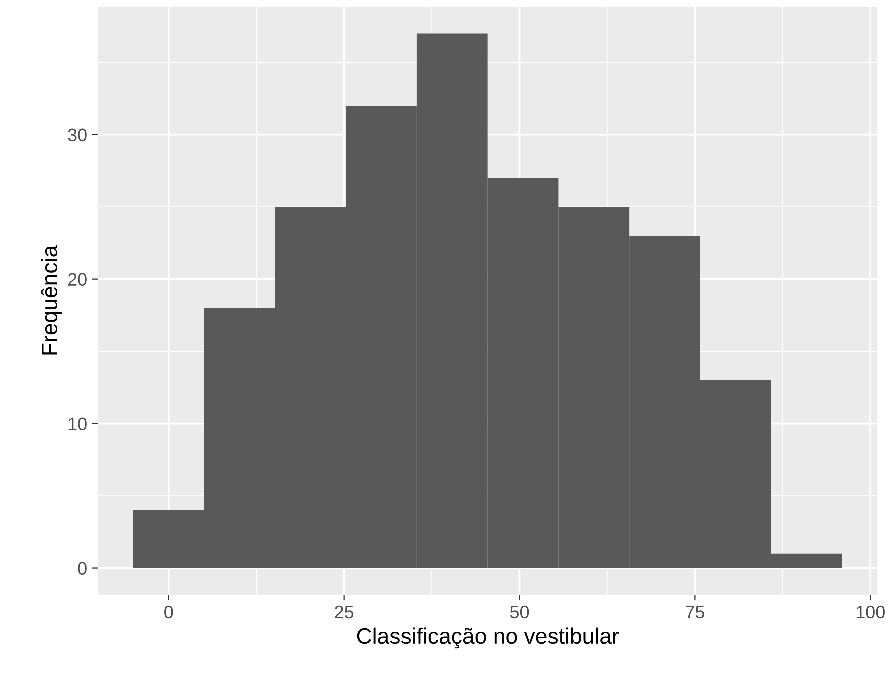 This screenshot has width=891, height=700. I want to click on y-tick-label: 0, so click(82, 568).